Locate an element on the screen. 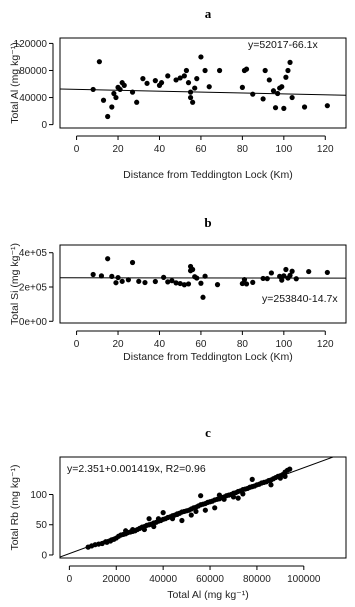 This screenshot has width=355, height=607. panel-letter: c is located at coordinates (208, 432).